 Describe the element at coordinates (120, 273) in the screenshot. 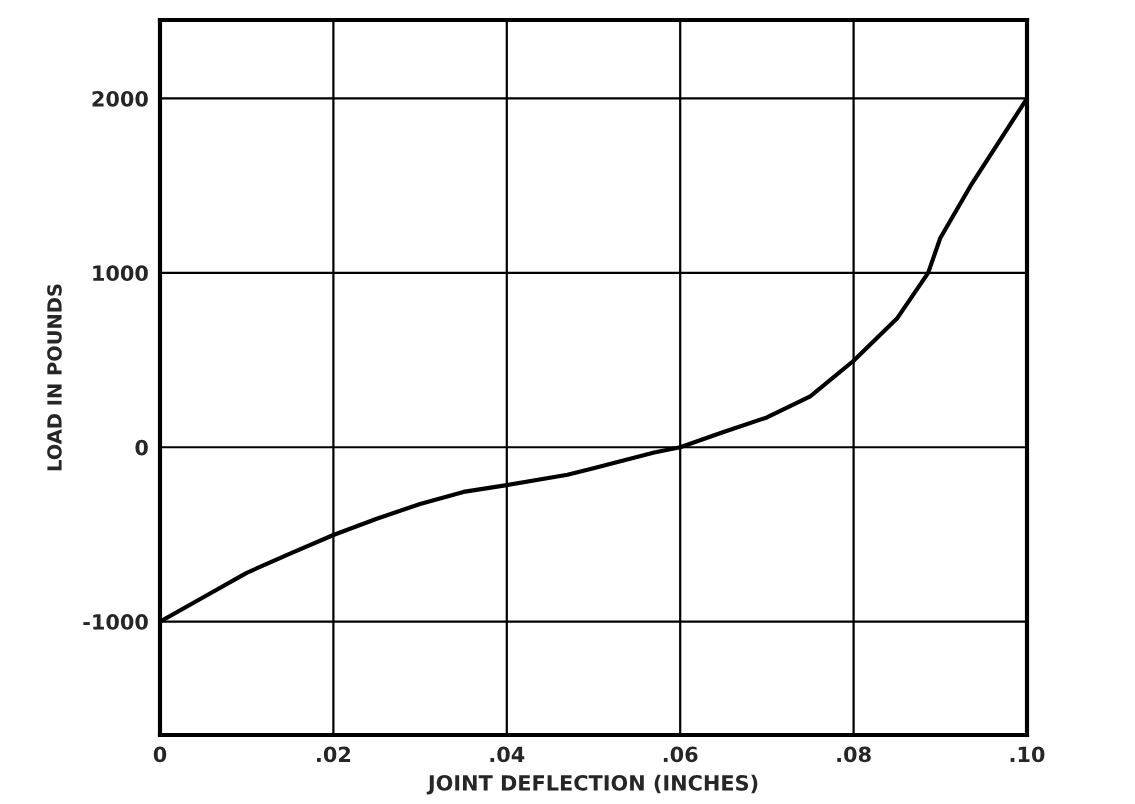

I see `y-tick-label: 1000` at that location.